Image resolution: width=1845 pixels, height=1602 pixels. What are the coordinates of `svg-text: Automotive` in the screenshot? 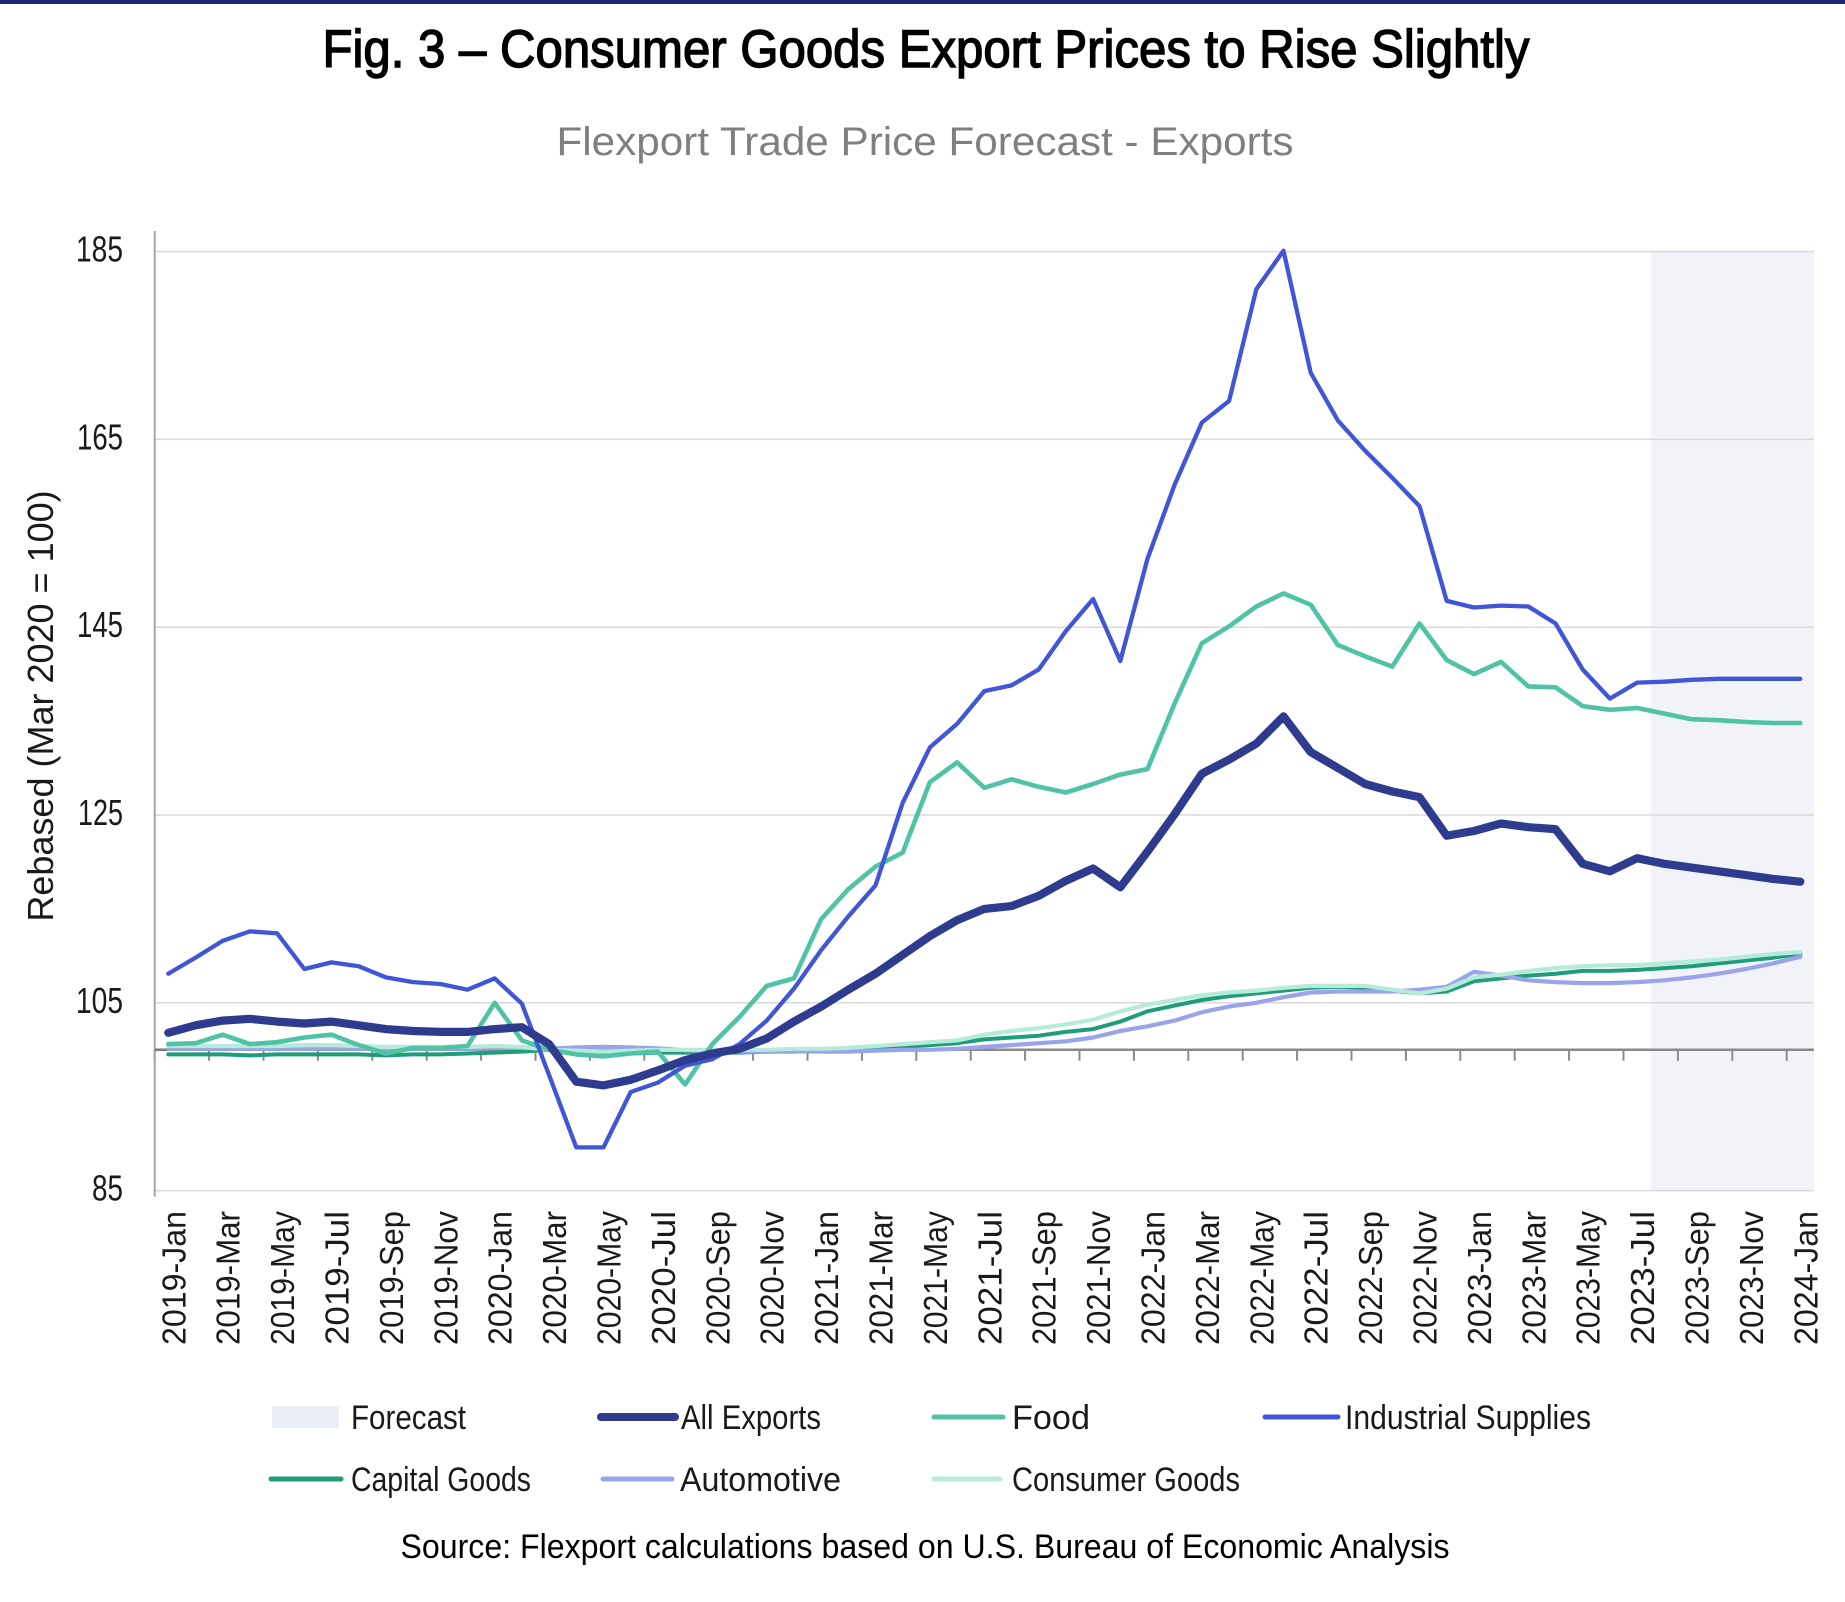 It's located at (760, 1480).